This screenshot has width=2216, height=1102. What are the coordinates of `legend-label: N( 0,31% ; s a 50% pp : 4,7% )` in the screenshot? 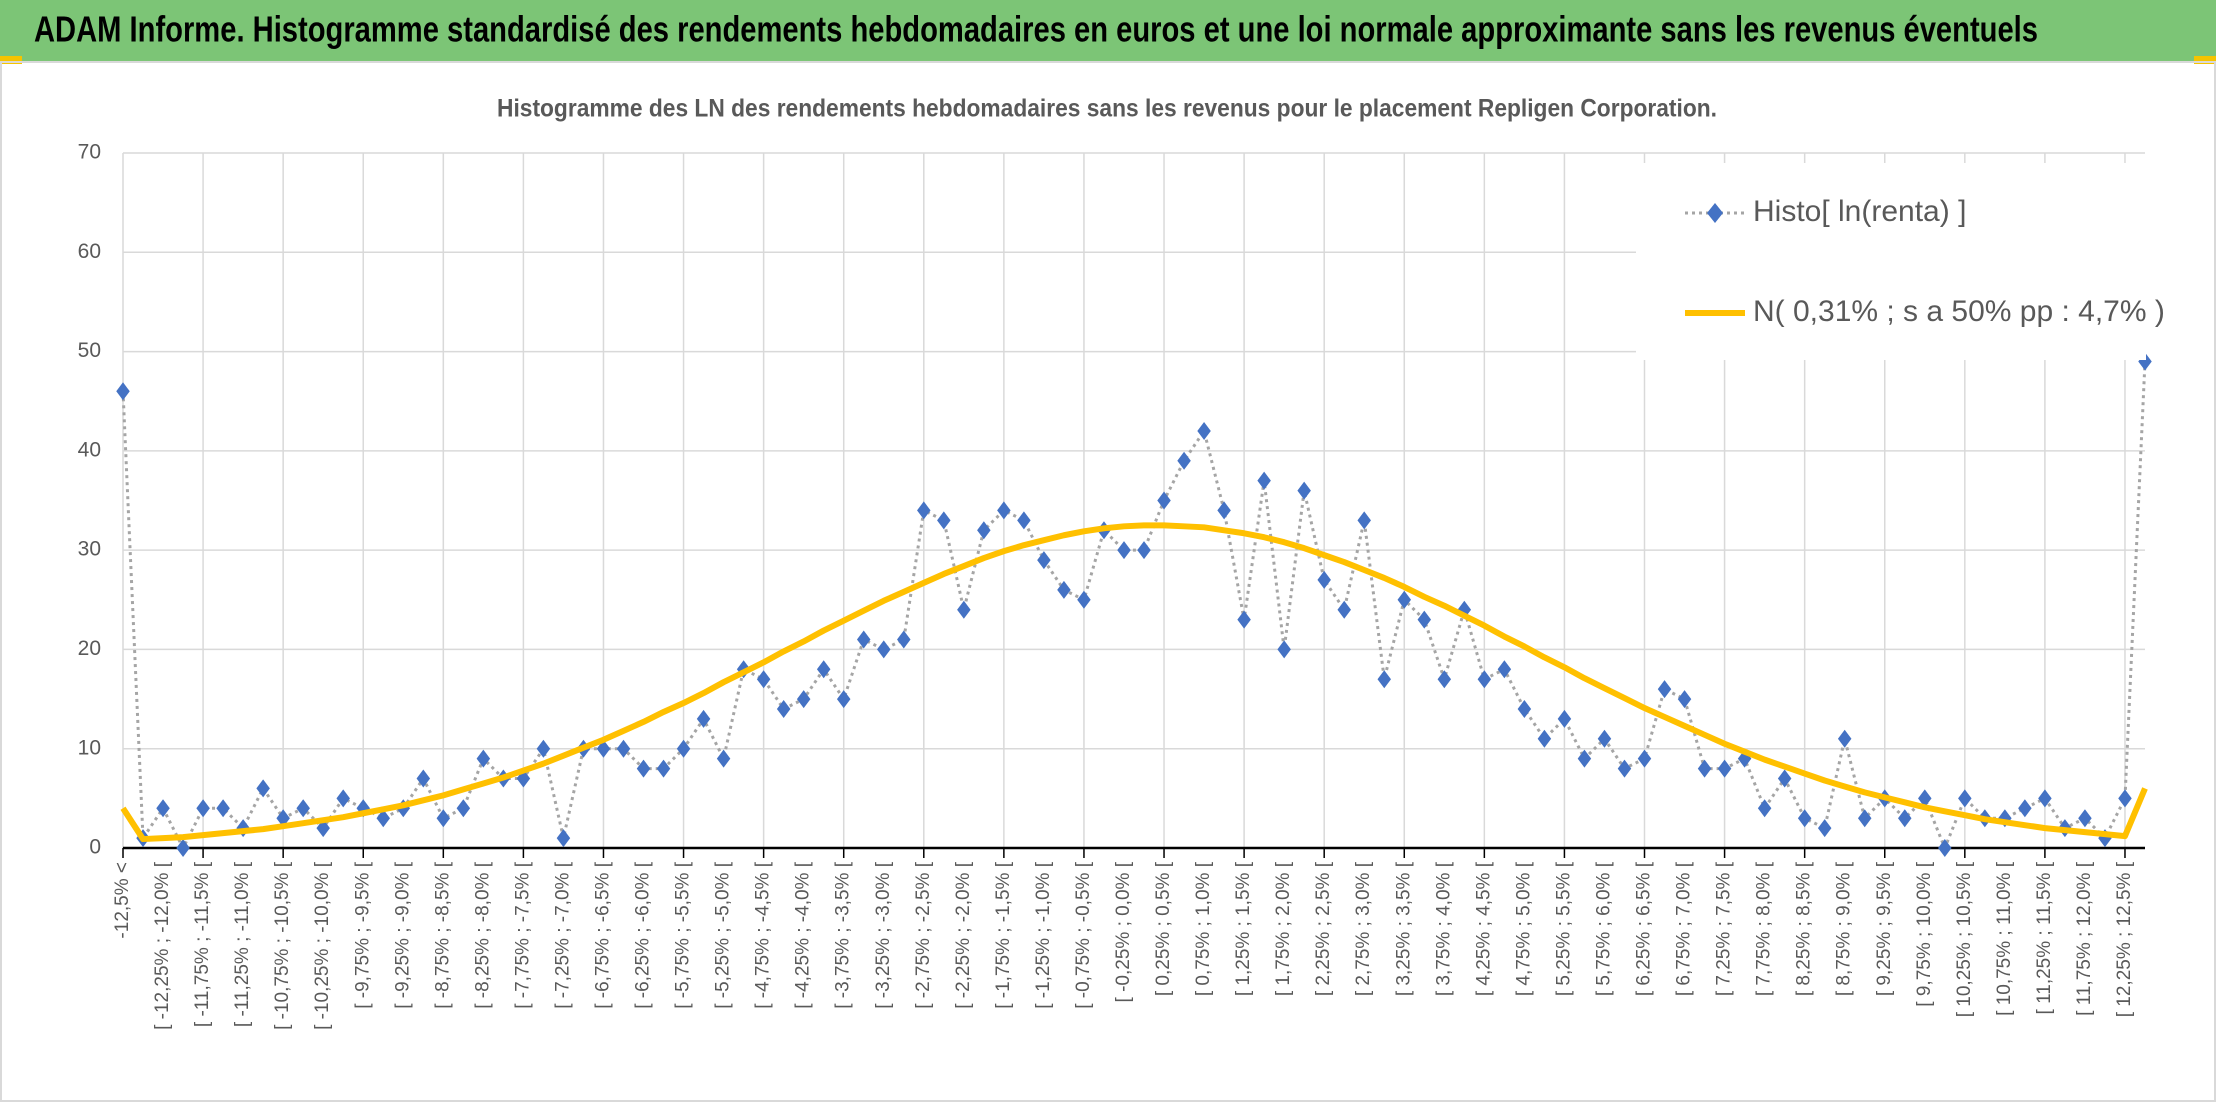 It's located at (1959, 311).